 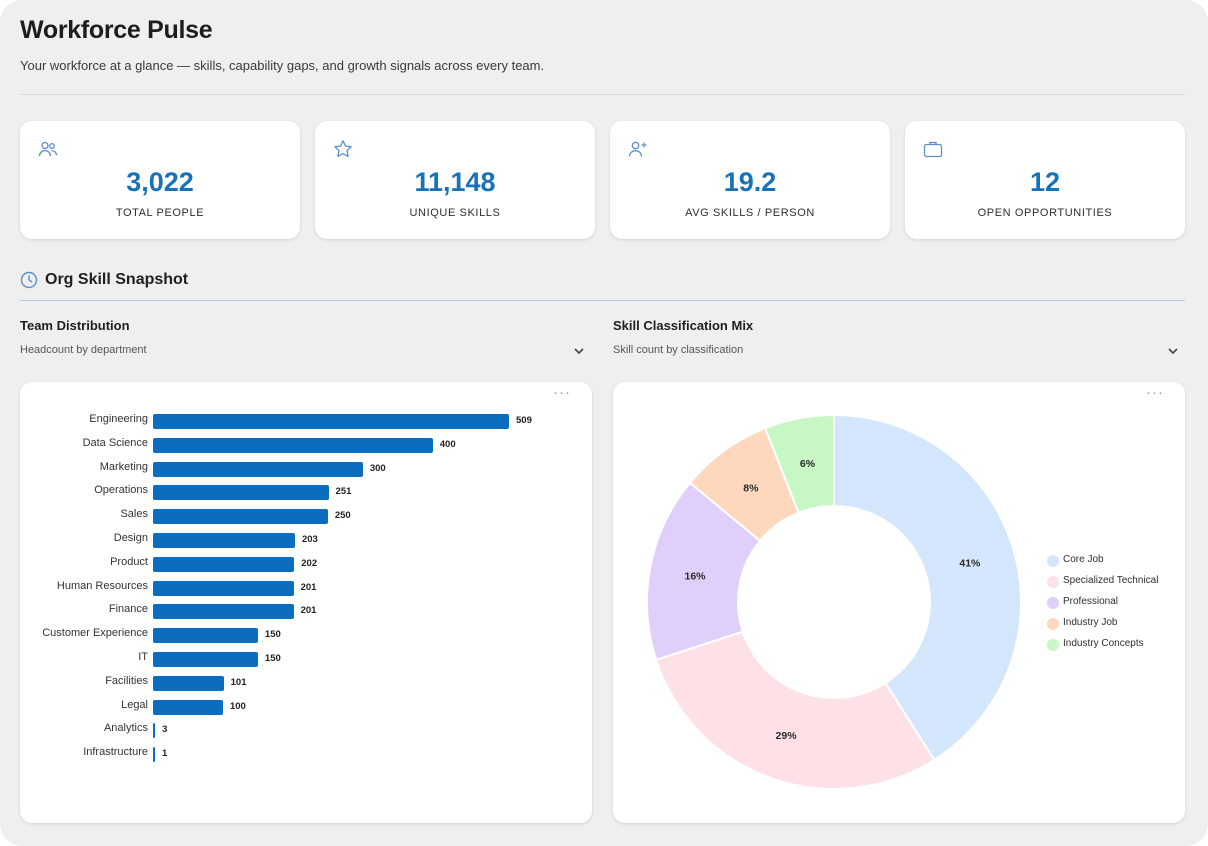 I want to click on kpi-label: TOTAL PEOPLE, so click(x=160, y=213).